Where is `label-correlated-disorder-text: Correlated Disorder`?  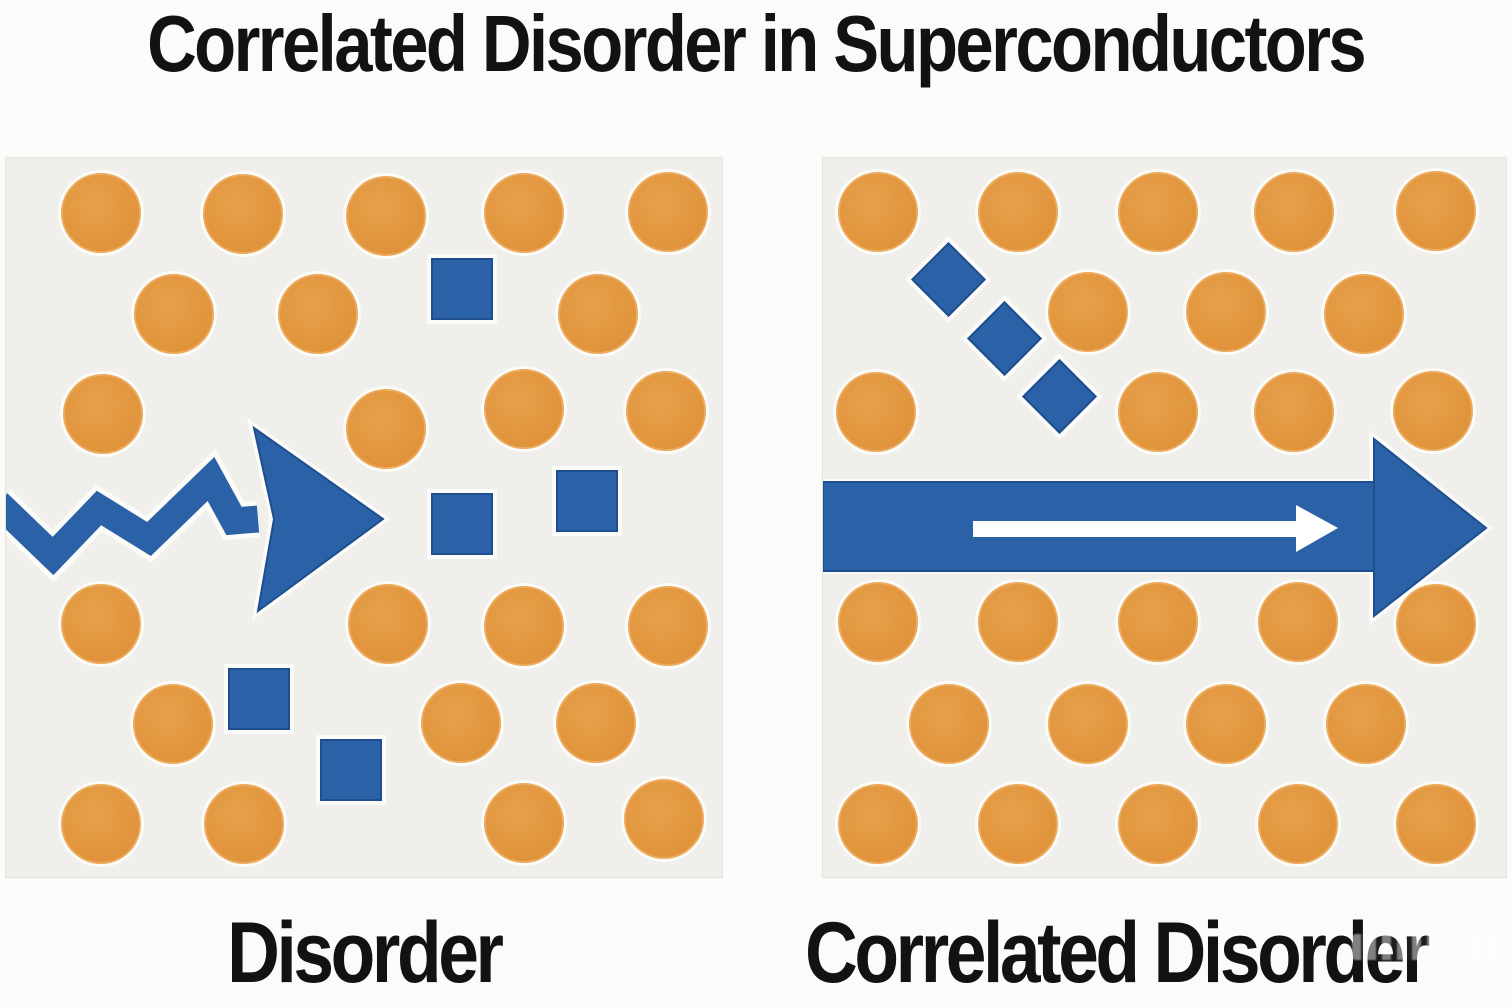
label-correlated-disorder-text: Correlated Disorder is located at coordinates (1117, 953).